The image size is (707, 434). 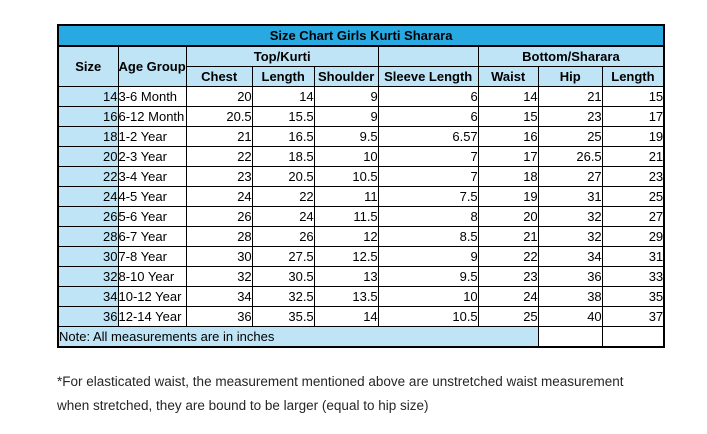 I want to click on age-group-cell: 4-5 Year, so click(x=152, y=196).